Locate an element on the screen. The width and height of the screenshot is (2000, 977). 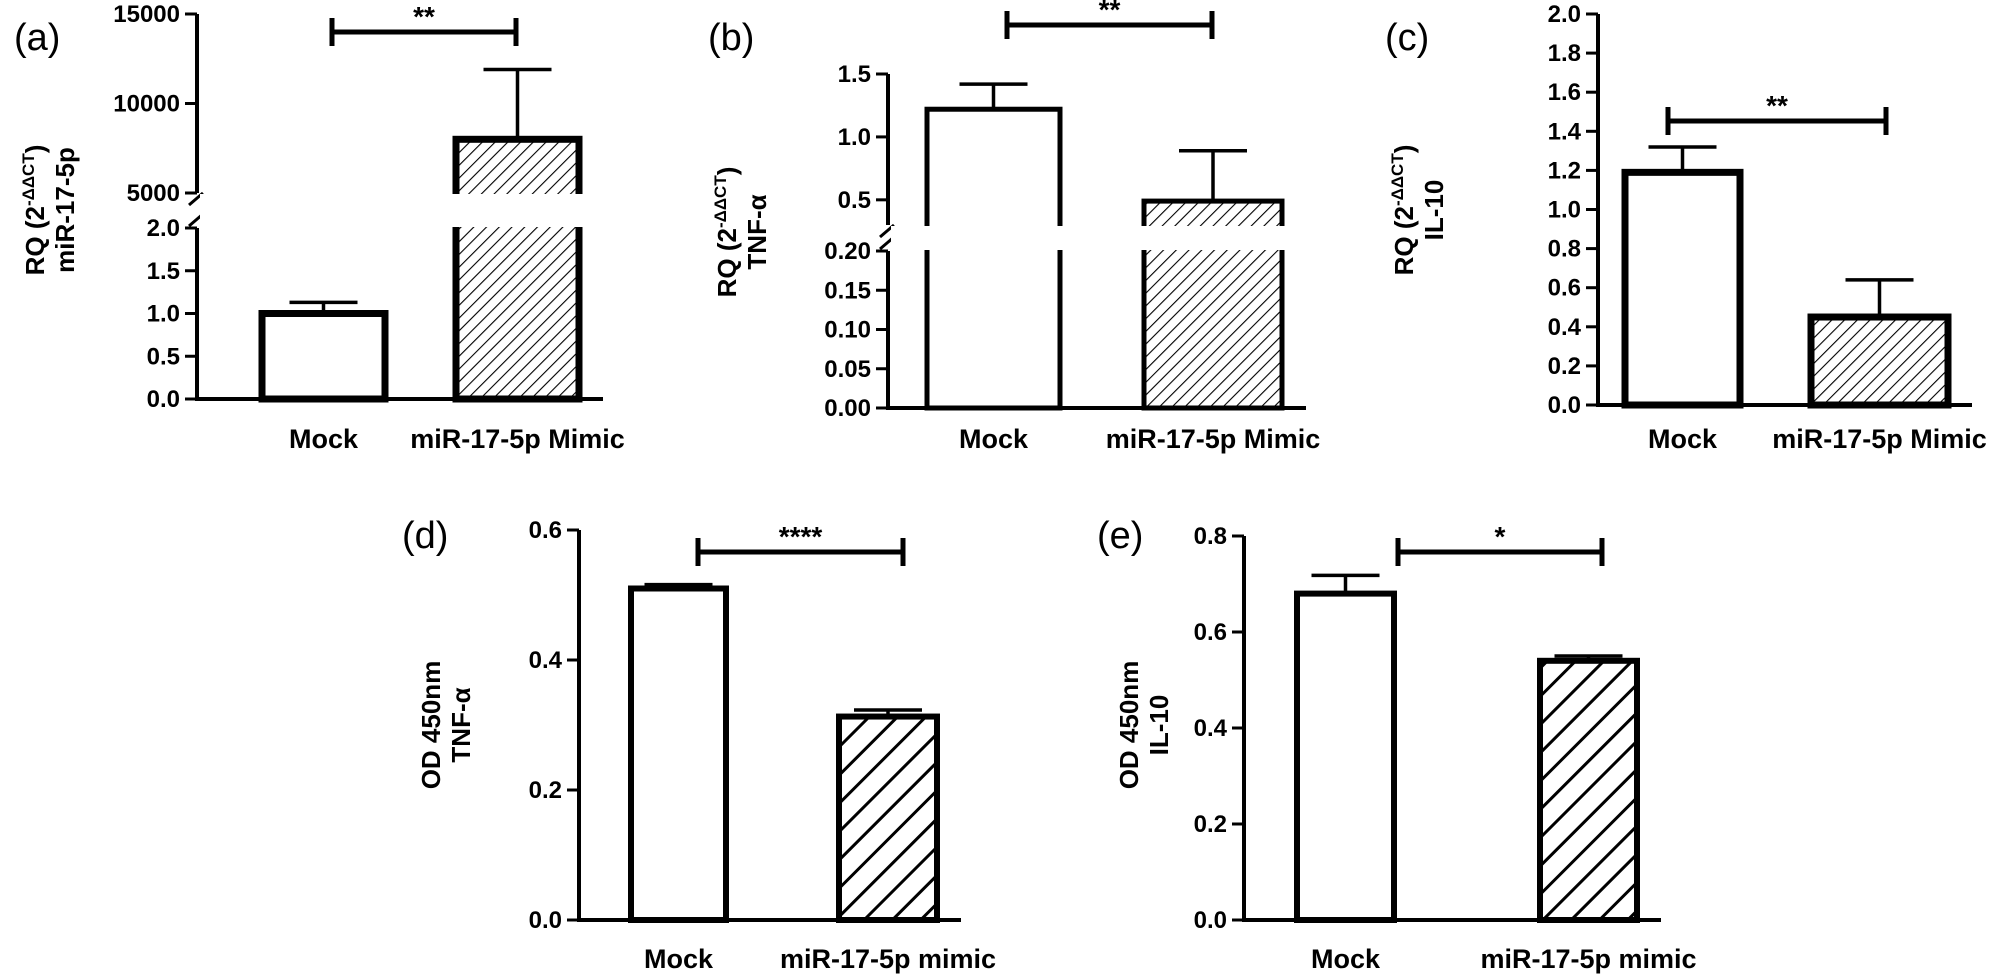
panel-label: (e) is located at coordinates (1120, 536).